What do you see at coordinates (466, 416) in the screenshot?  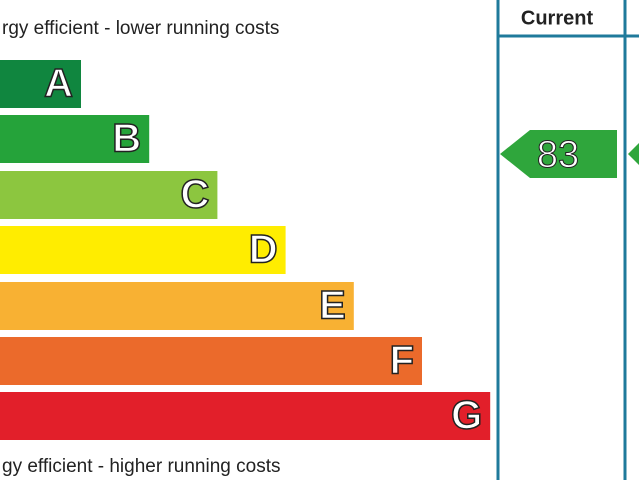 I see `band-letter: G` at bounding box center [466, 416].